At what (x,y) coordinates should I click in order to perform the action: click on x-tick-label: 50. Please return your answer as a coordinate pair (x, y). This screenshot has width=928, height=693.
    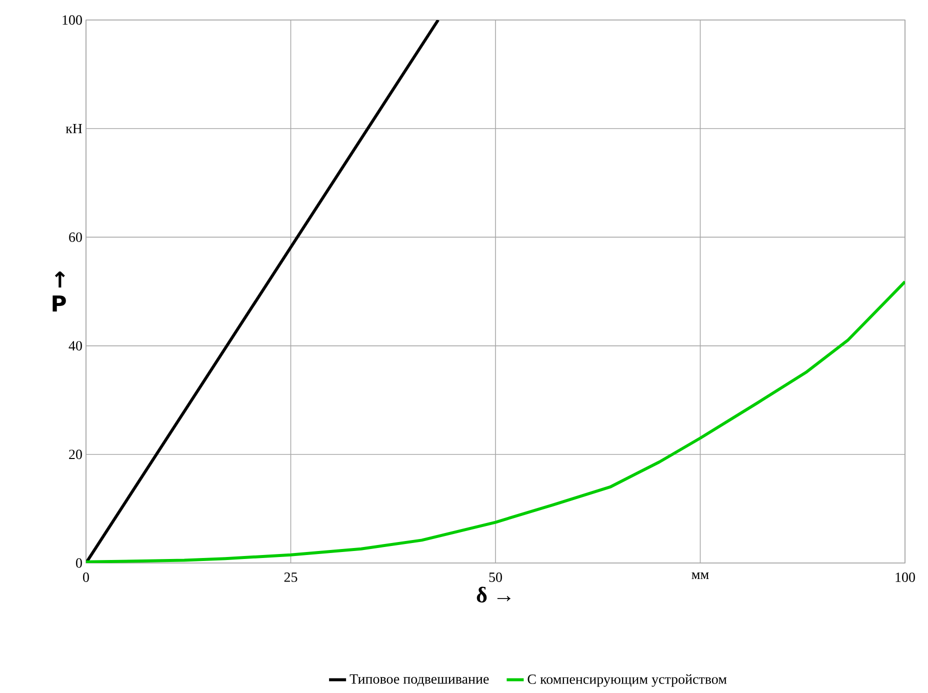
    Looking at the image, I should click on (495, 577).